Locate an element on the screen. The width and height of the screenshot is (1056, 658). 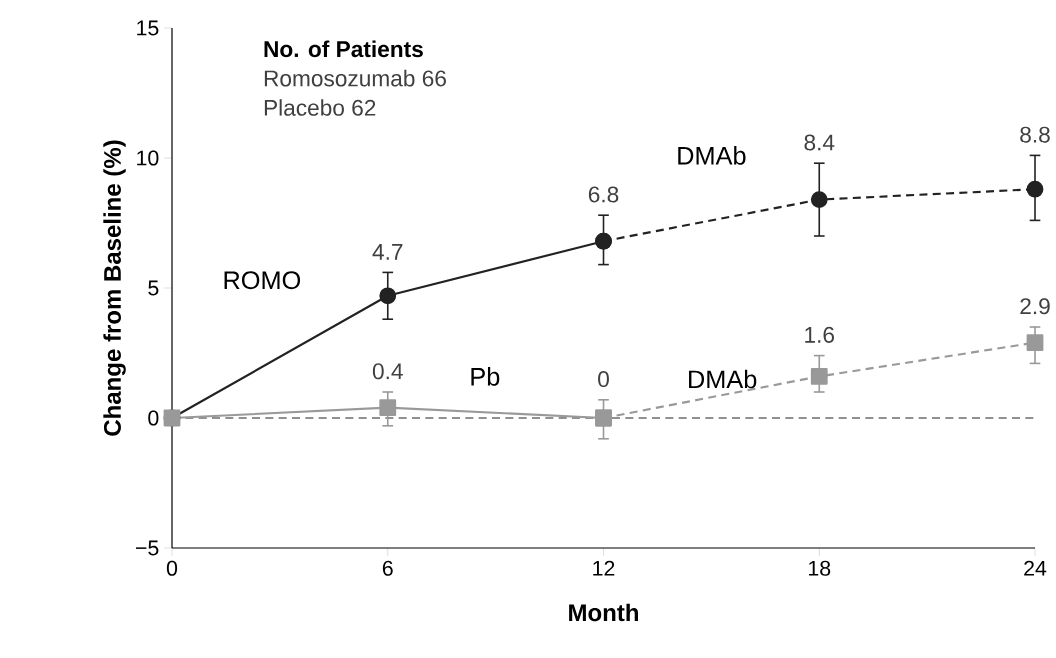
series-label: ROMO is located at coordinates (262, 280).